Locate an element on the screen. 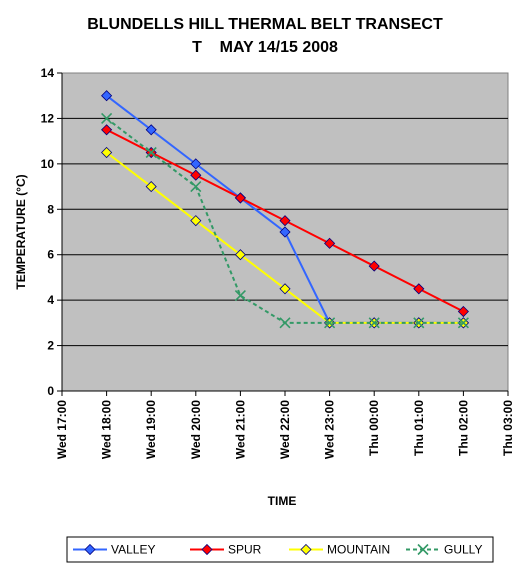  x-tick-label: Wed 20:00 is located at coordinates (196, 429).